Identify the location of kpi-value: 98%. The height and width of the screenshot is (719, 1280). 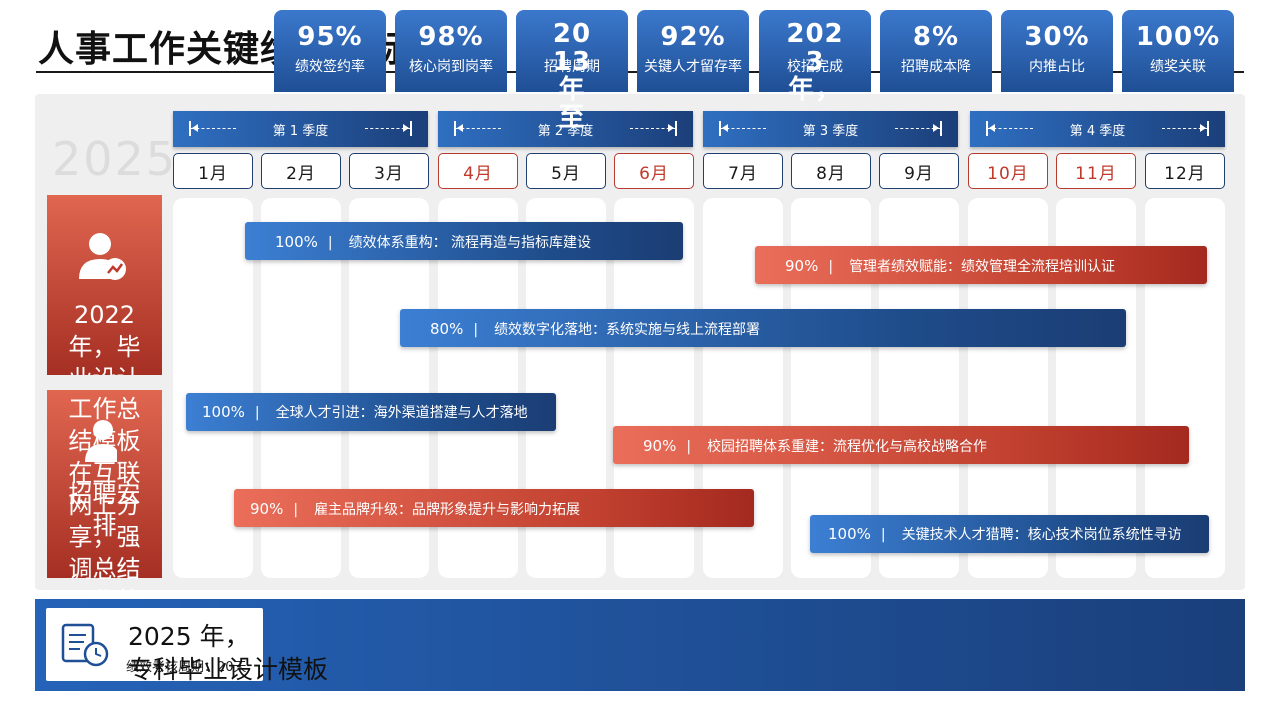
(451, 37).